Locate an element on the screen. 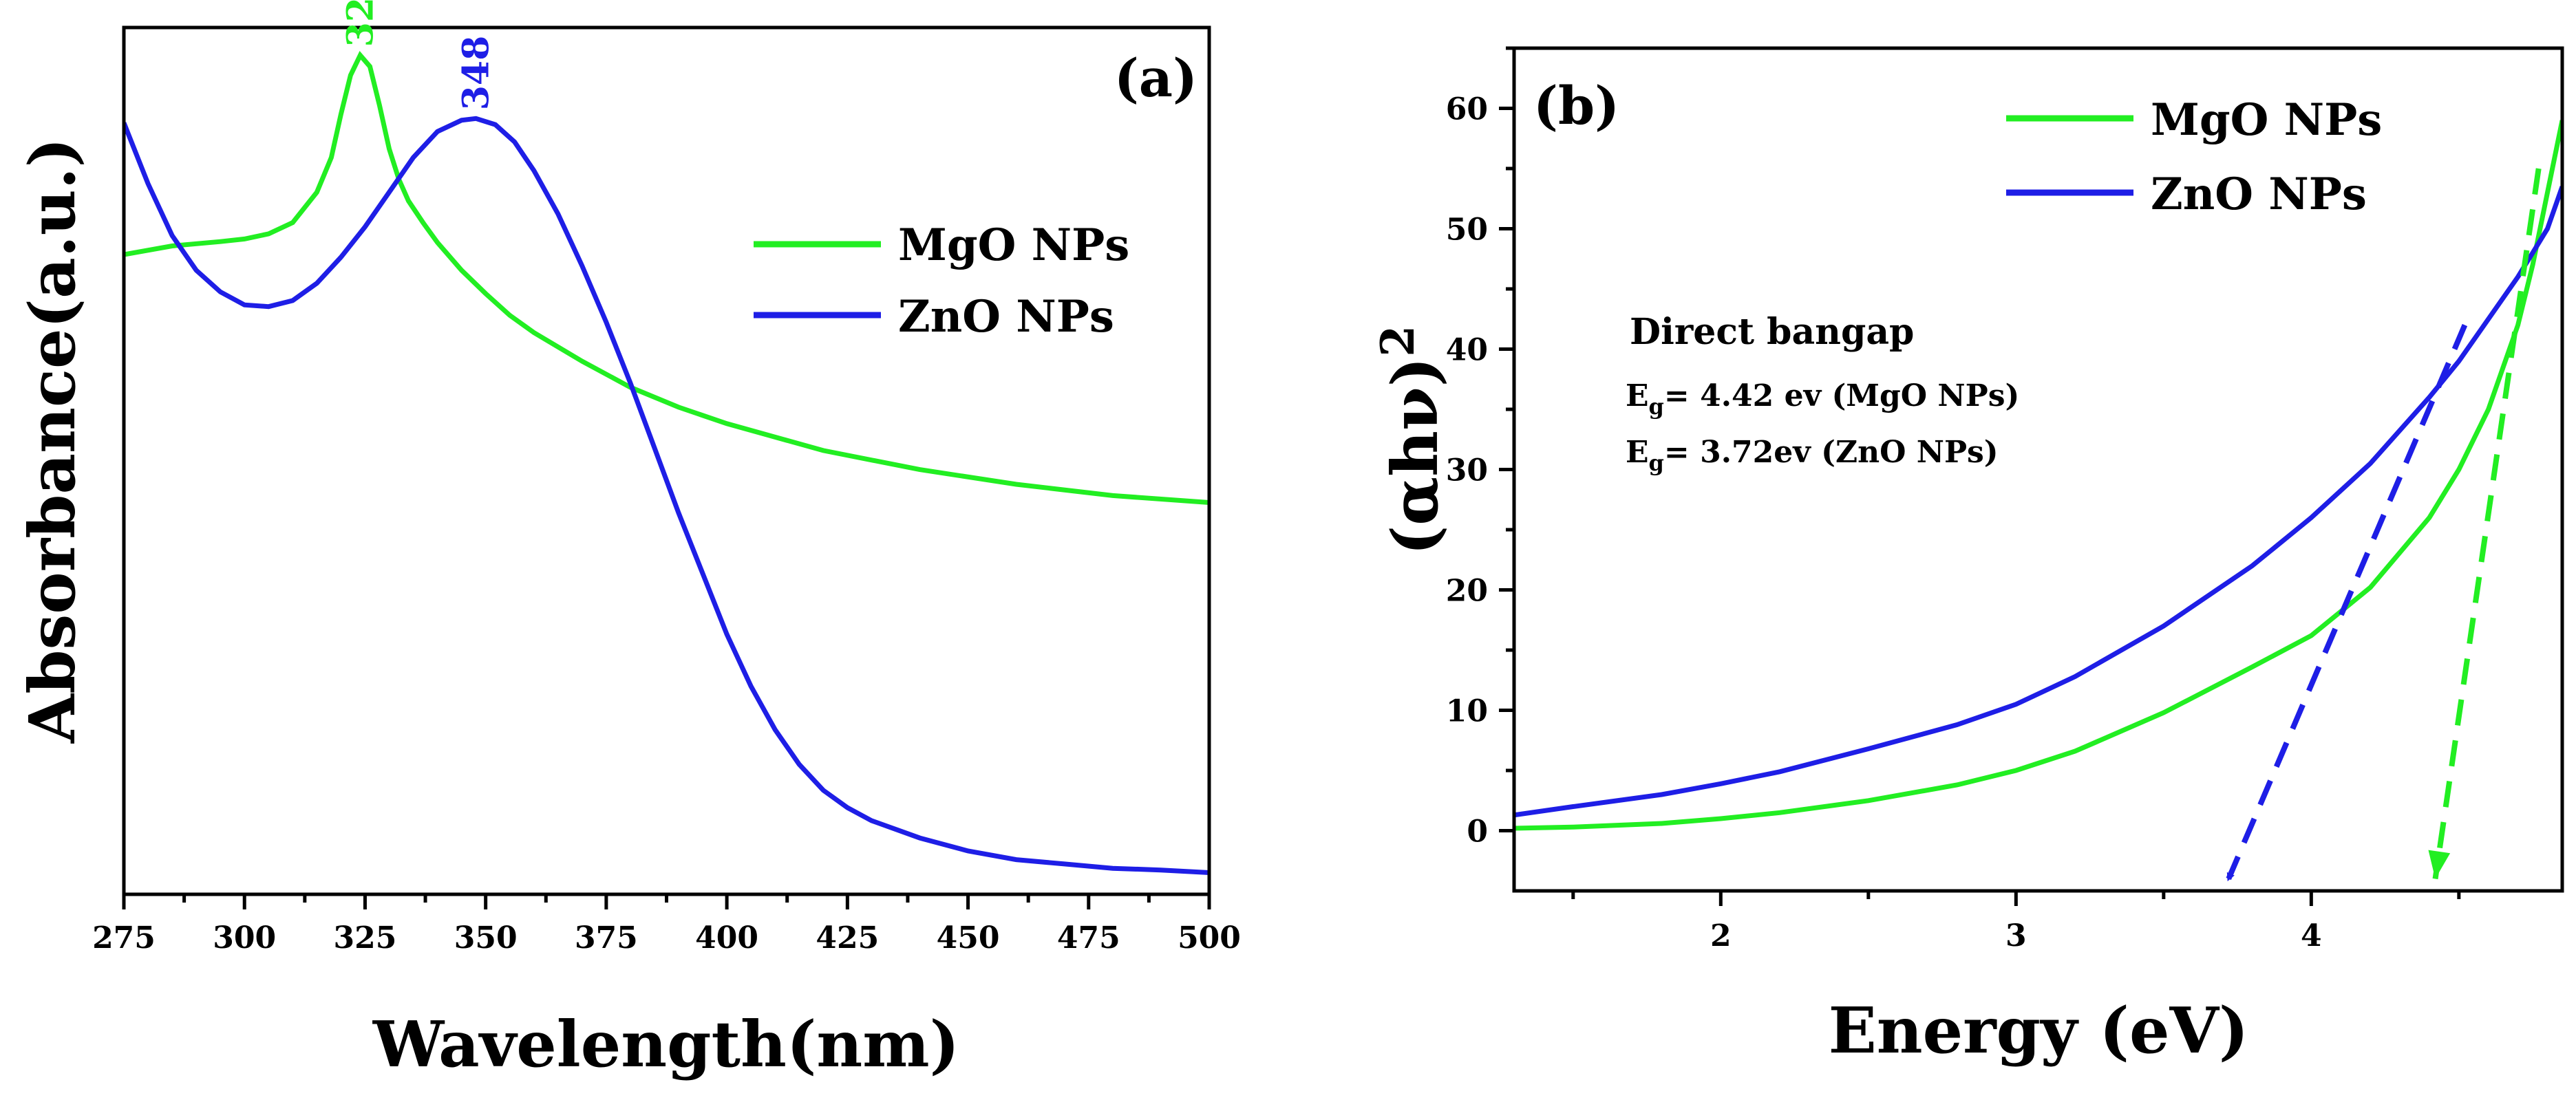 This screenshot has width=2576, height=1100. chart-b-y-label: (αhν)2 is located at coordinates (1411, 441).